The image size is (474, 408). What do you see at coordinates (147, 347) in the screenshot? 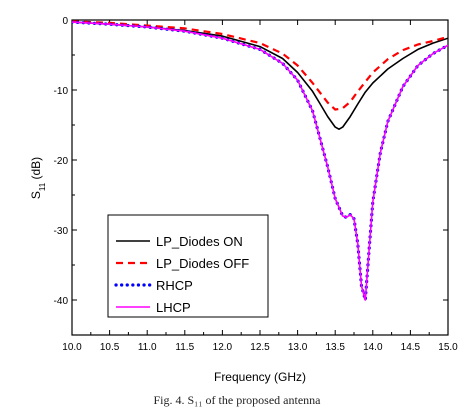
I see `x-tick-label: 11.0` at bounding box center [147, 347].